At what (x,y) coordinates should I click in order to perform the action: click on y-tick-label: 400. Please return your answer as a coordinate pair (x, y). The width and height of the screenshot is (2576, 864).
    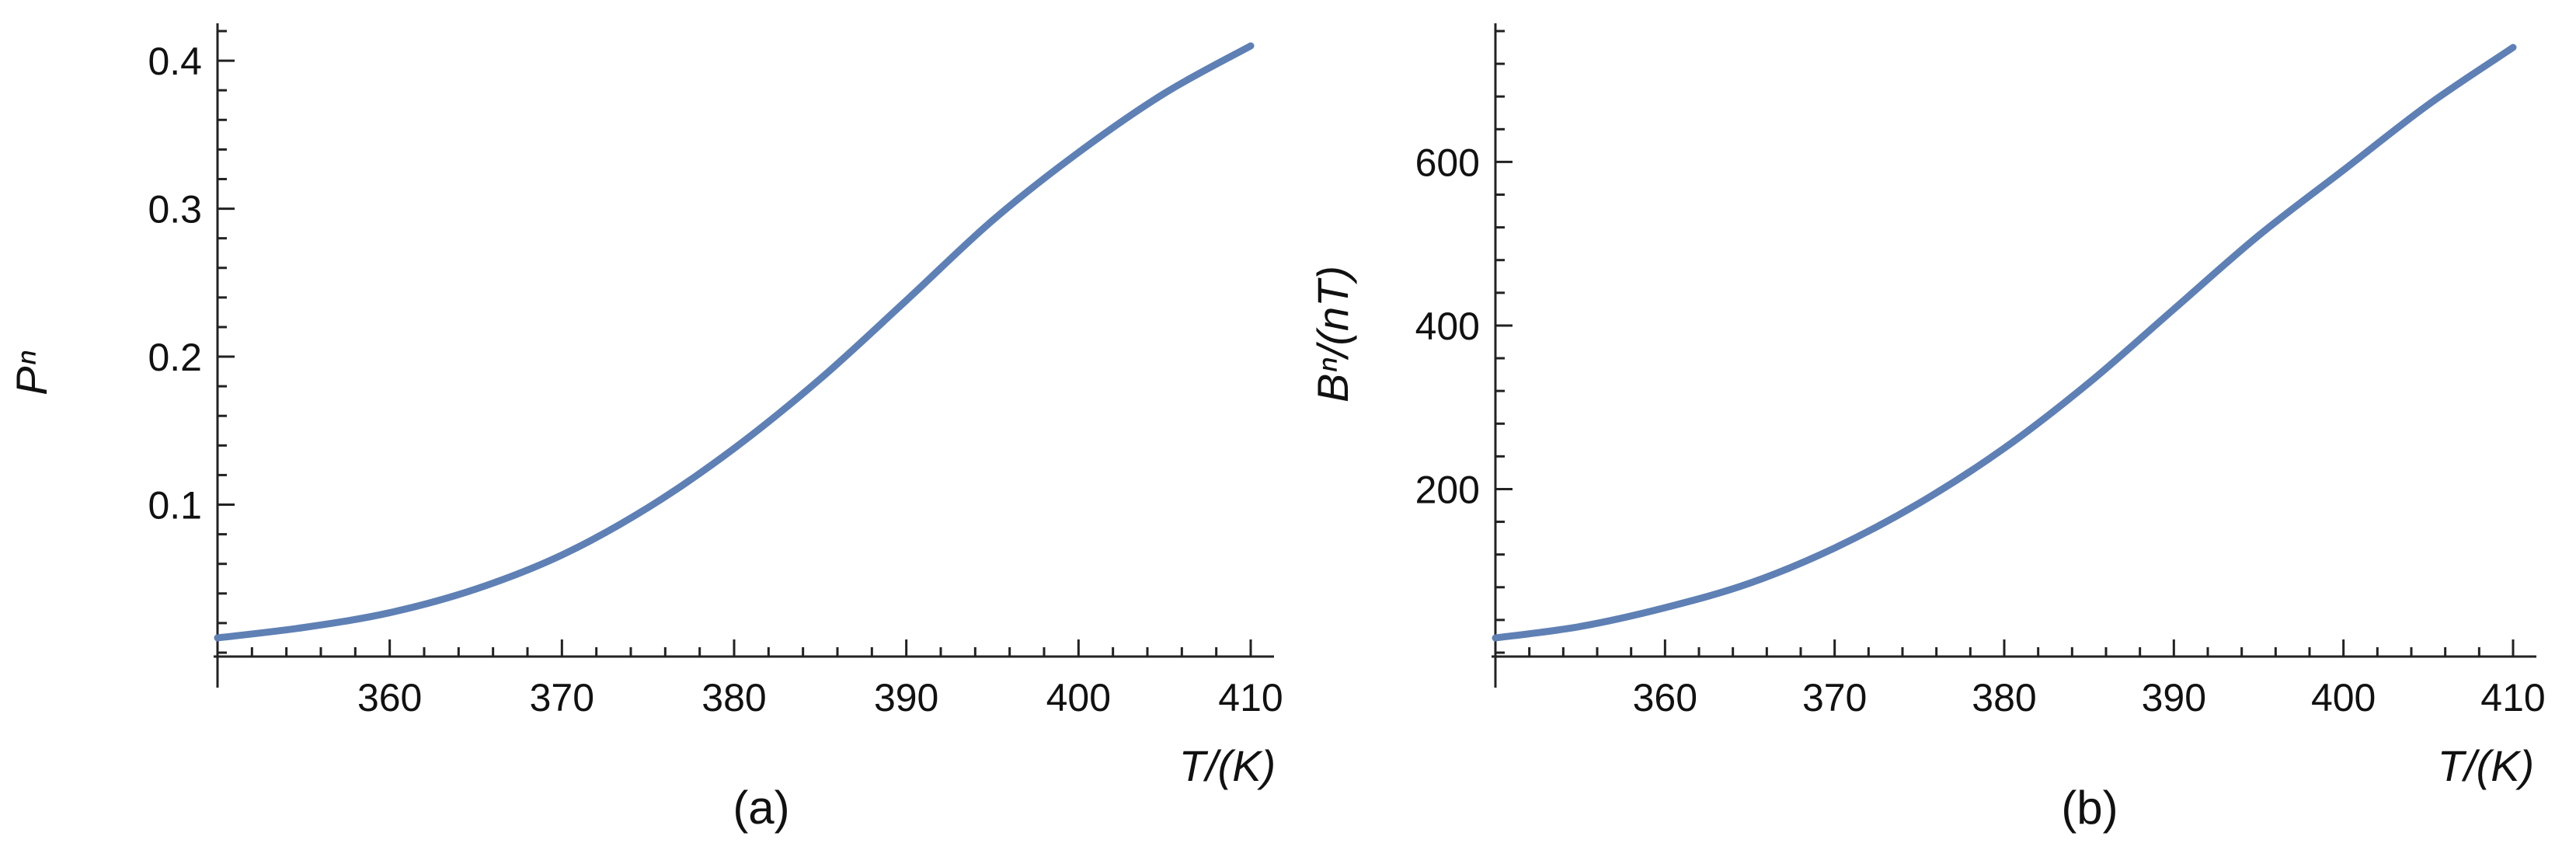
    Looking at the image, I should click on (1447, 326).